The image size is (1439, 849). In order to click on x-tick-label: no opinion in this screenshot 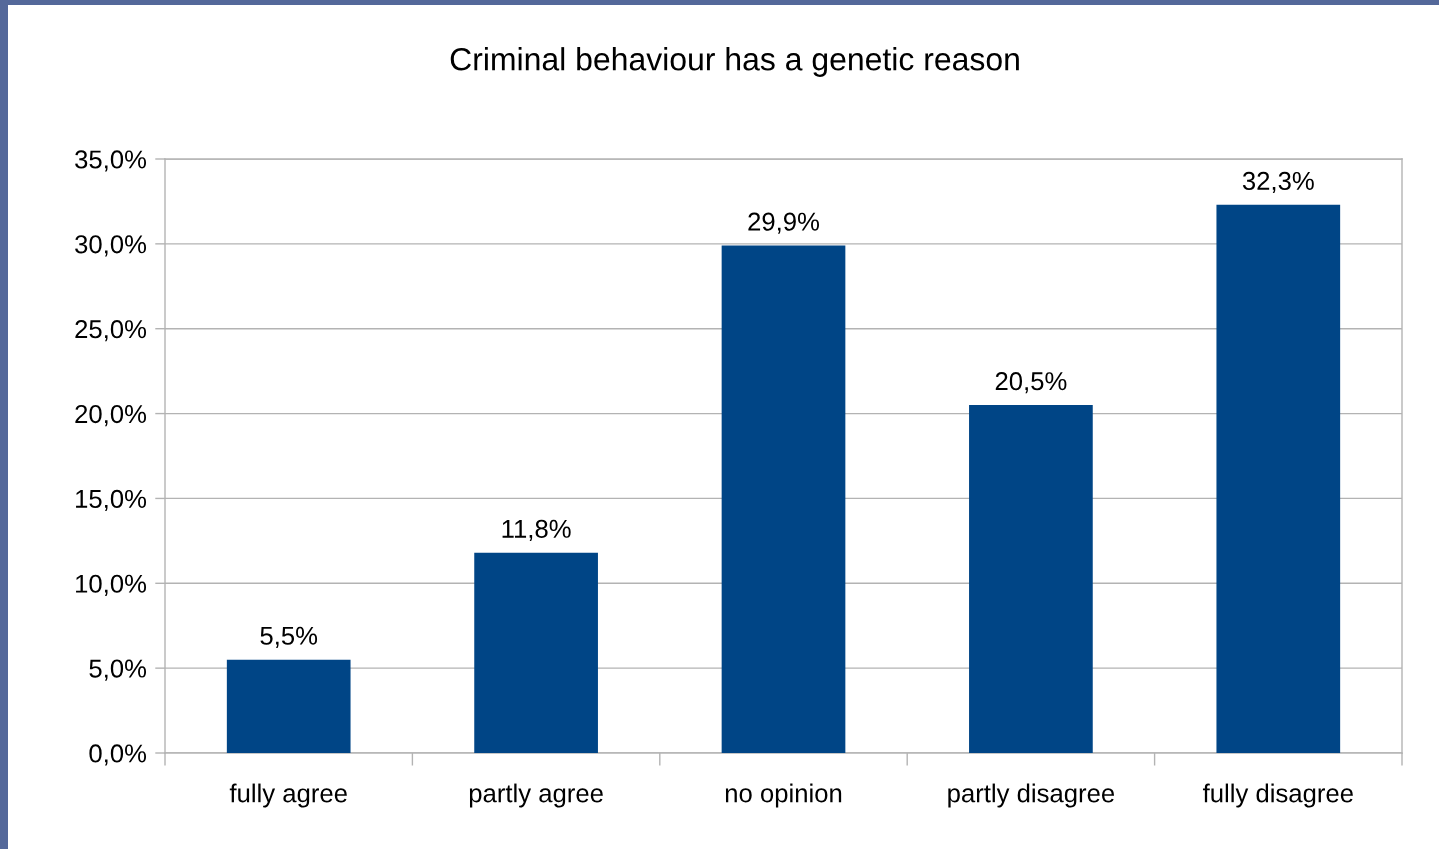, I will do `click(783, 795)`.